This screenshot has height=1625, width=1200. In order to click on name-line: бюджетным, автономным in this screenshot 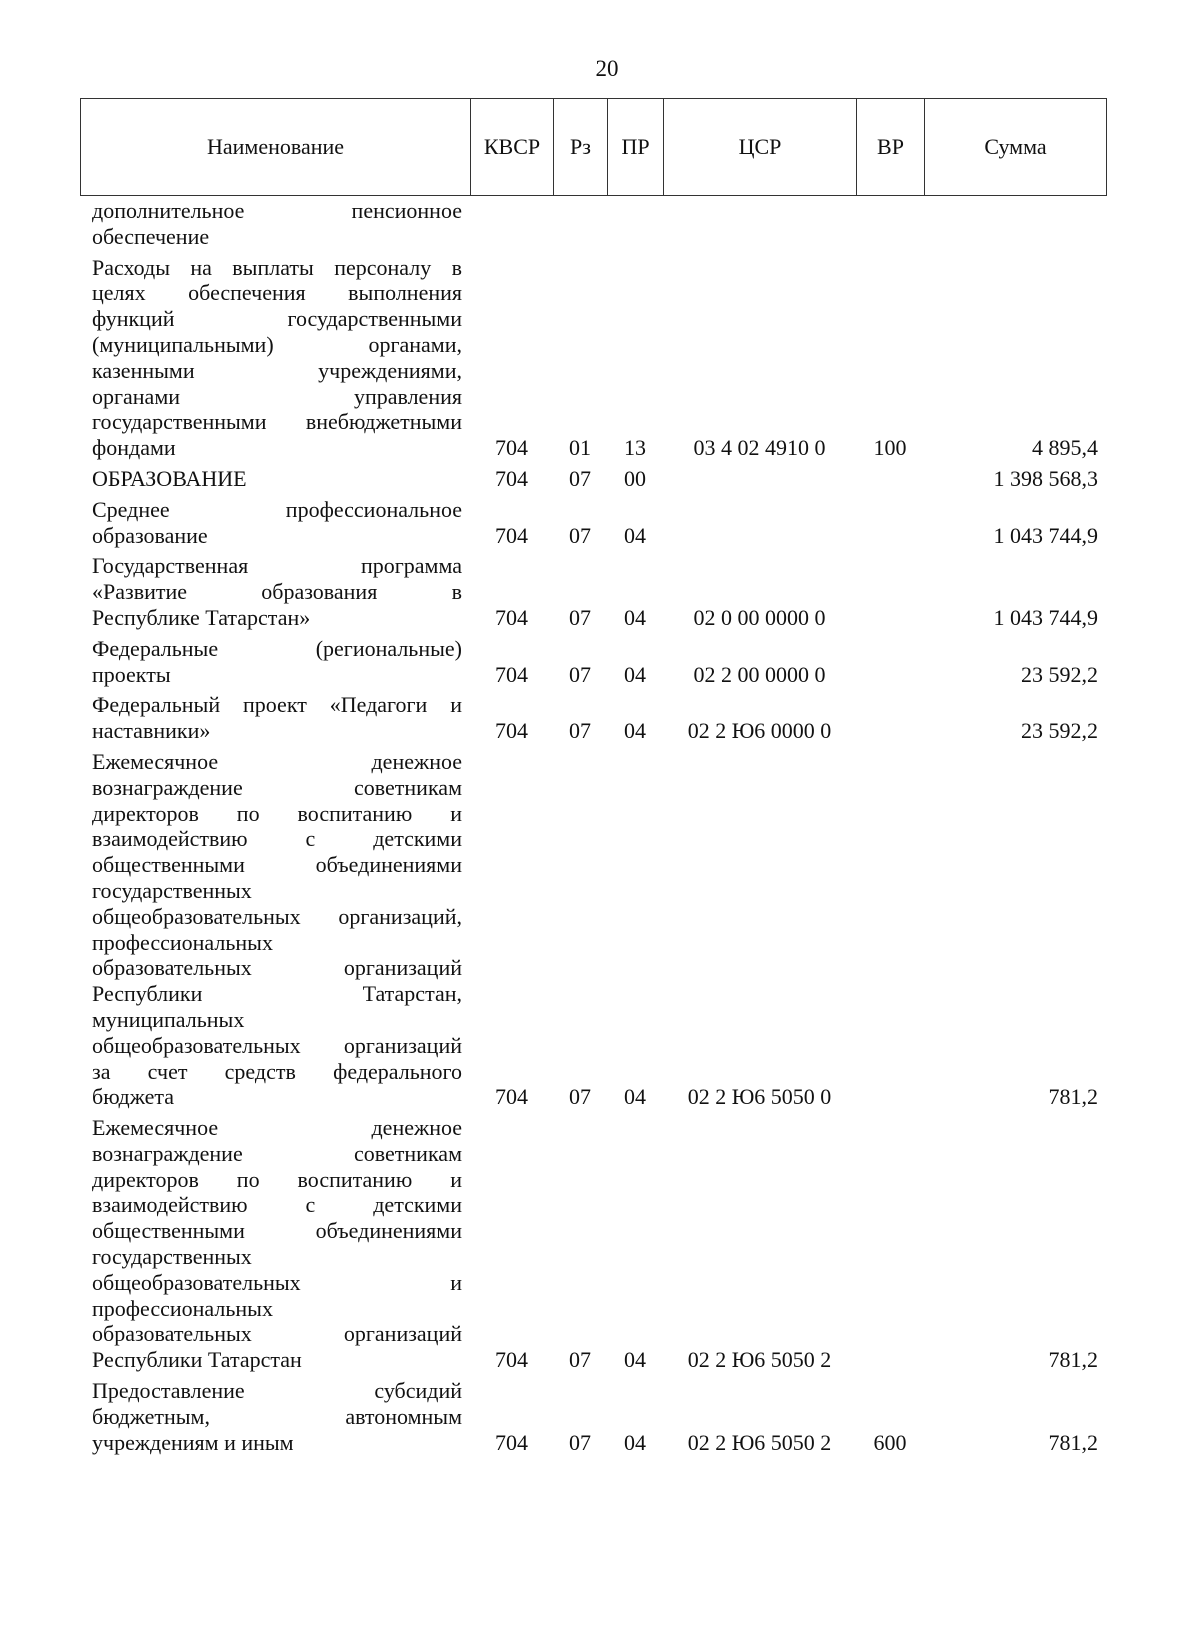, I will do `click(277, 1416)`.